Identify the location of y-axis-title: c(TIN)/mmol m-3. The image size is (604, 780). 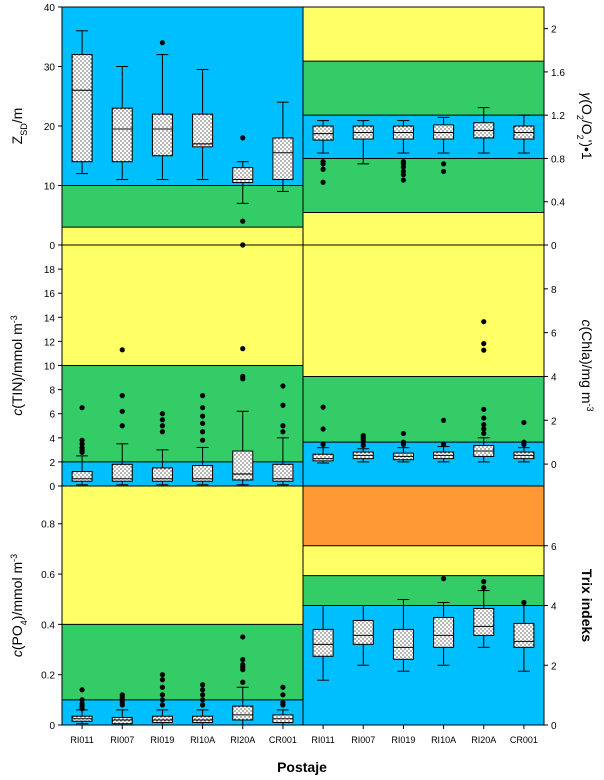
(17, 365).